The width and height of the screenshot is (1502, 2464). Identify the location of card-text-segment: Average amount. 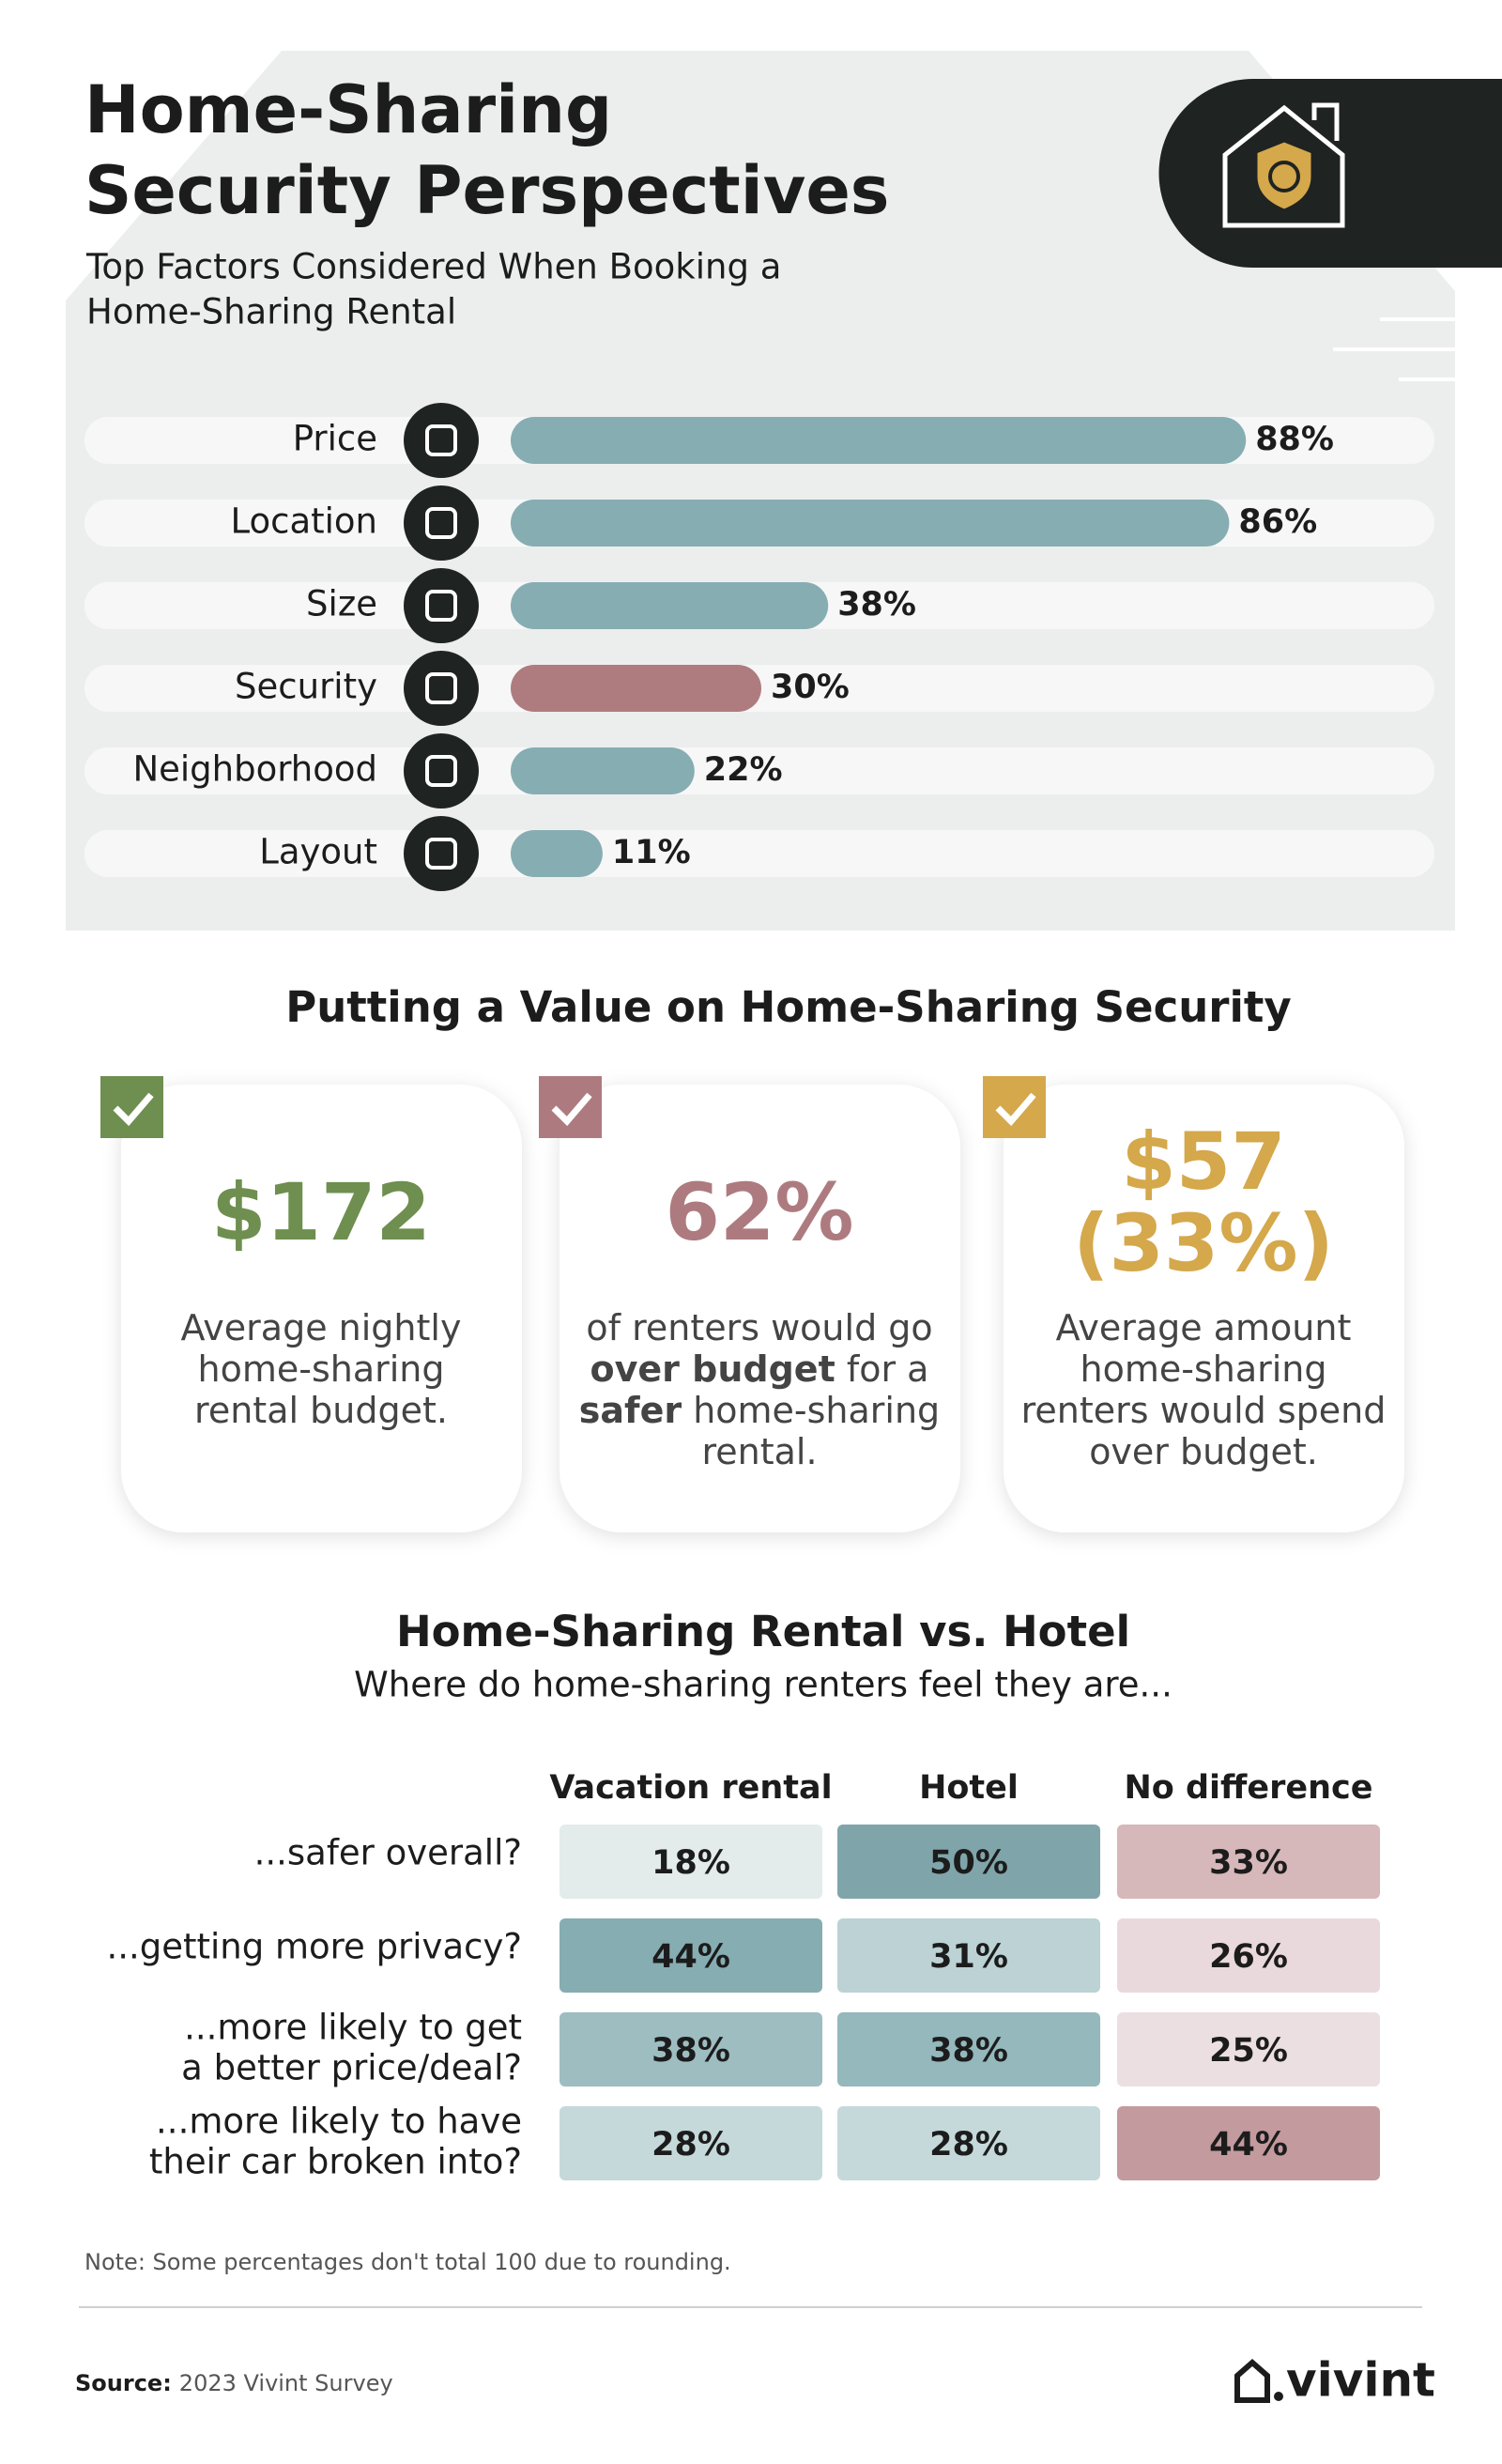
(1204, 1327).